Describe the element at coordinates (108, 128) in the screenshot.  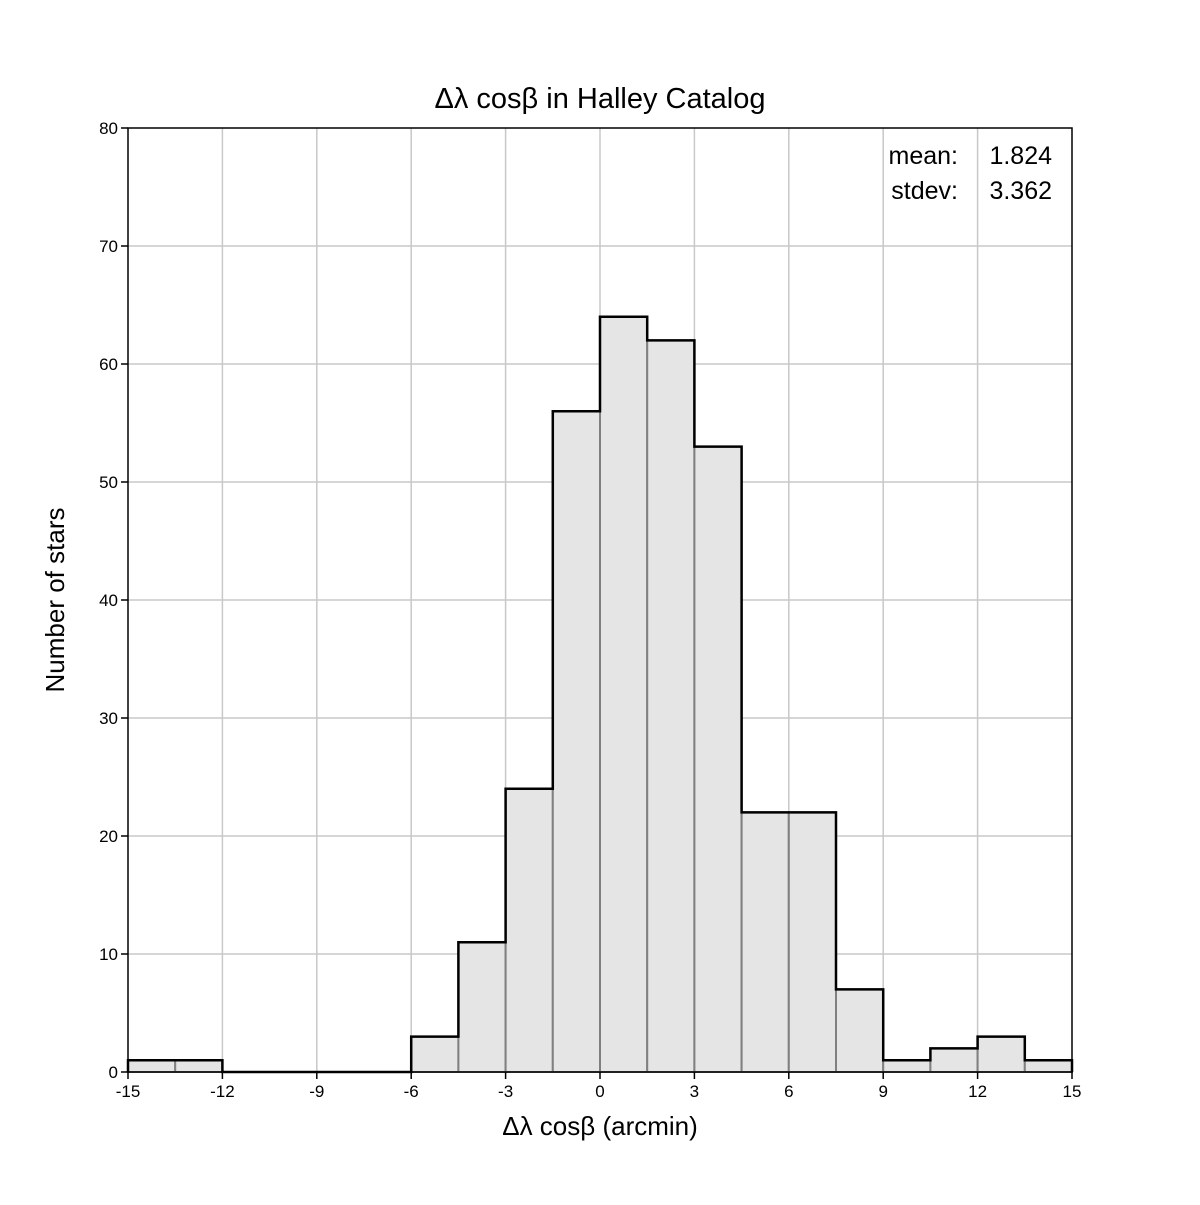
I see `y-tick-label: 80` at that location.